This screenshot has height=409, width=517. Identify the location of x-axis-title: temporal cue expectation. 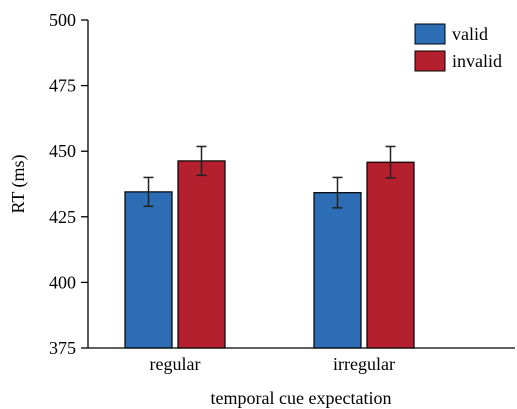
(301, 398).